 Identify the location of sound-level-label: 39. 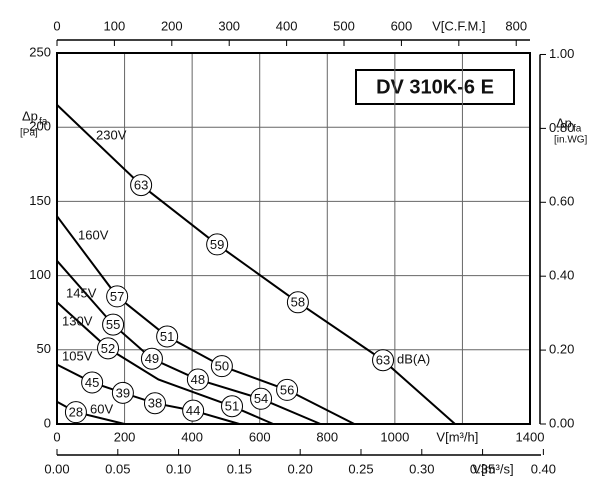
(123, 392).